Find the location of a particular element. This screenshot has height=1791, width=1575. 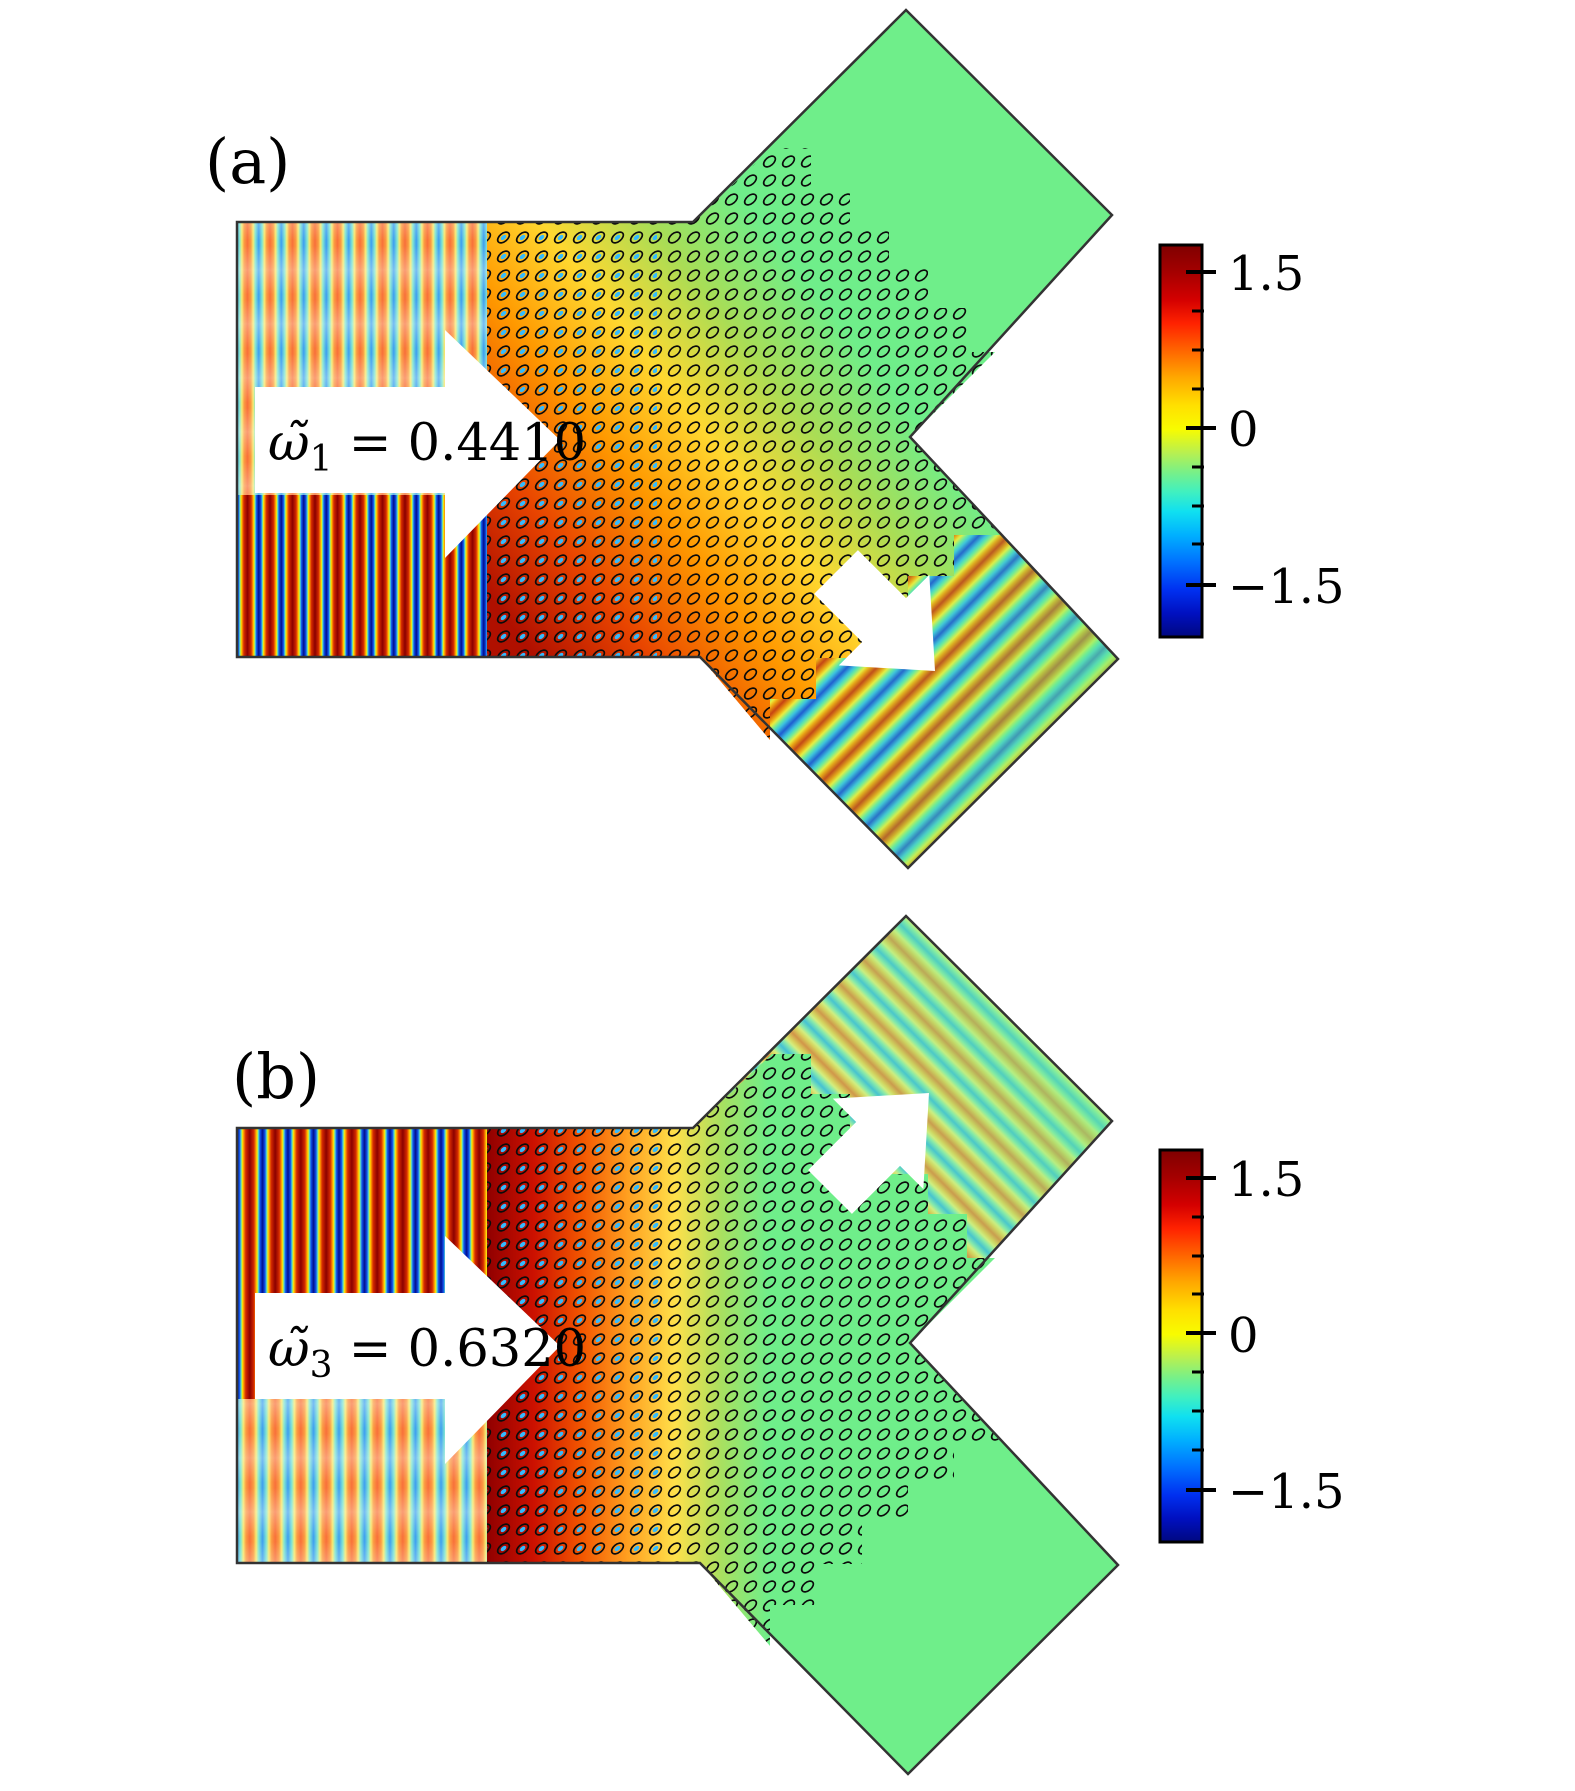

panel-b-colorbar: 1.5 0 −1.5 is located at coordinates (1251, 1346).